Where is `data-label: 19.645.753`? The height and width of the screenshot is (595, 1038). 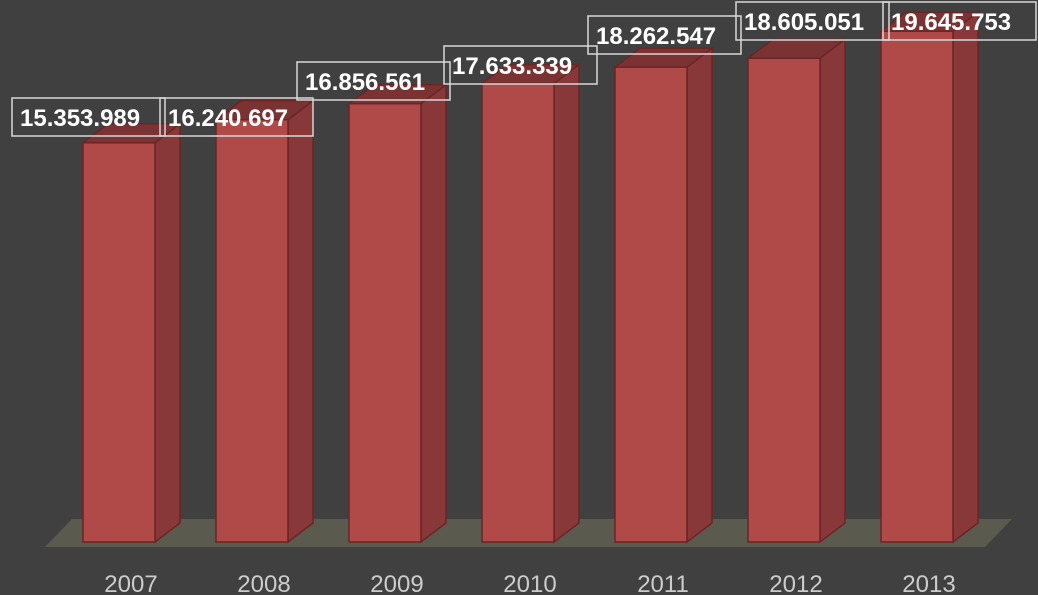 data-label: 19.645.753 is located at coordinates (959, 21).